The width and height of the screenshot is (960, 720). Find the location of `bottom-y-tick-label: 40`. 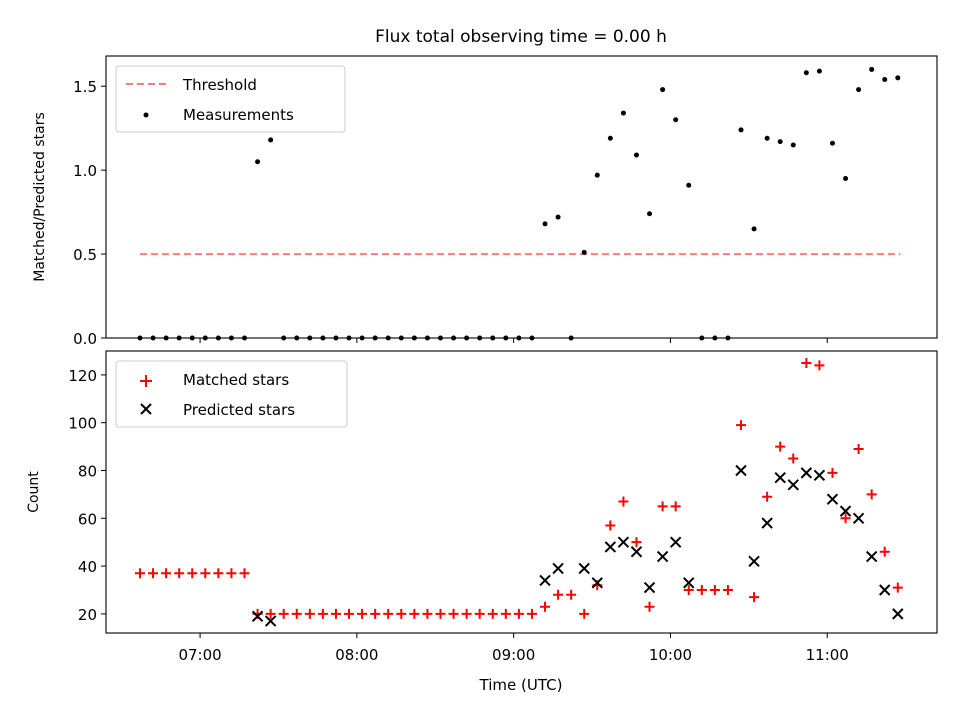

bottom-y-tick-label: 40 is located at coordinates (87, 567).